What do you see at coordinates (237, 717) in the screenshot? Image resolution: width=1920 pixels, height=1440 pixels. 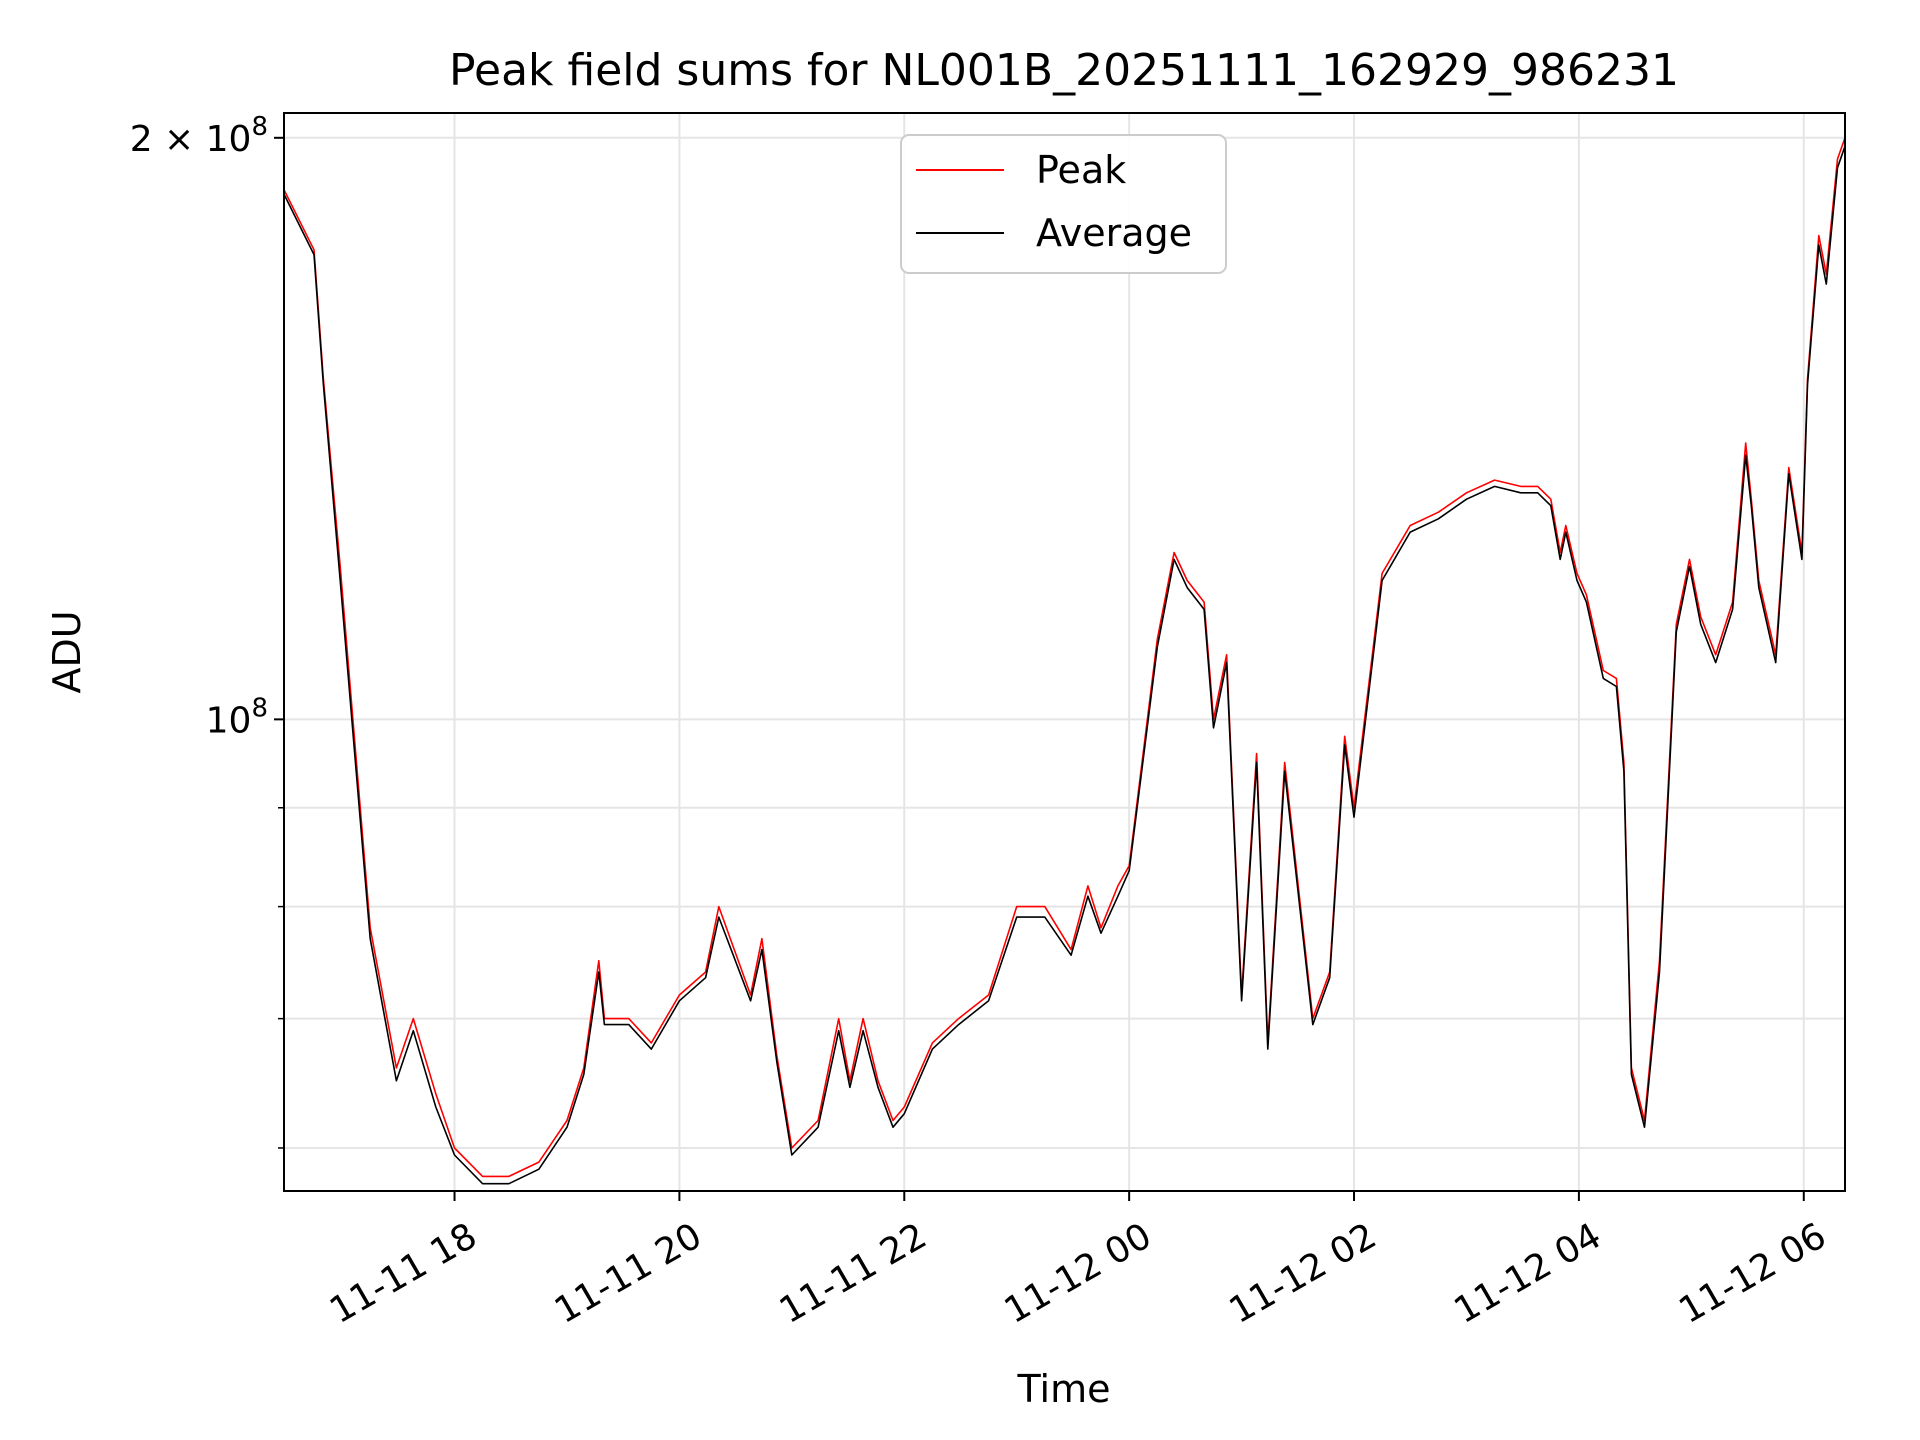 I see `y-tick-label: 108` at bounding box center [237, 717].